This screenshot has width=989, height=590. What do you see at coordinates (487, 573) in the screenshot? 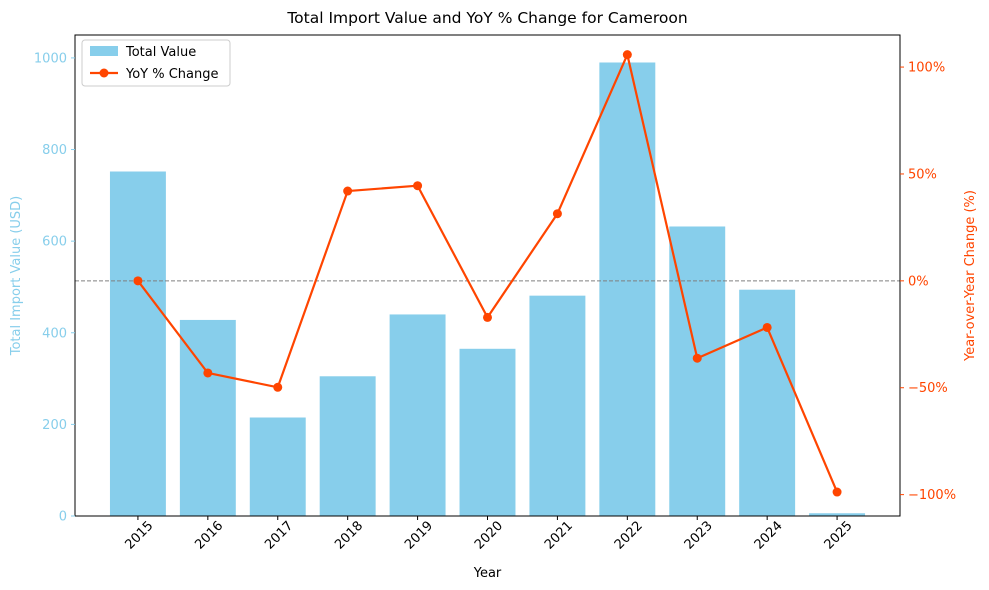
I see `x-axis-label: Year` at bounding box center [487, 573].